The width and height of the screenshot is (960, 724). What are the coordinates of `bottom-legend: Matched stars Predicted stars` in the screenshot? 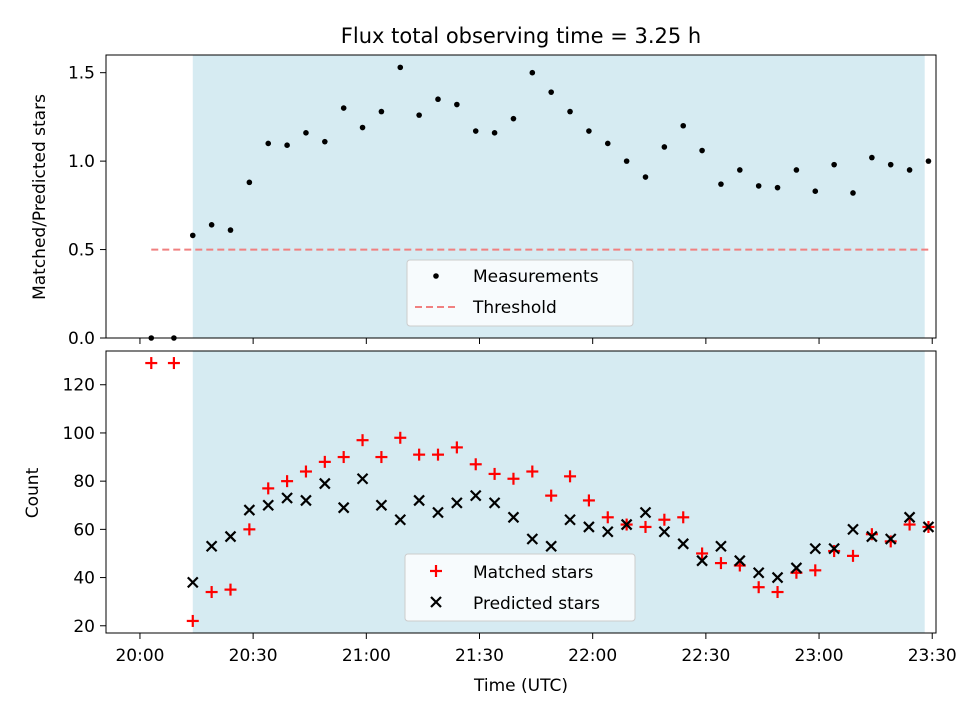 It's located at (520, 587).